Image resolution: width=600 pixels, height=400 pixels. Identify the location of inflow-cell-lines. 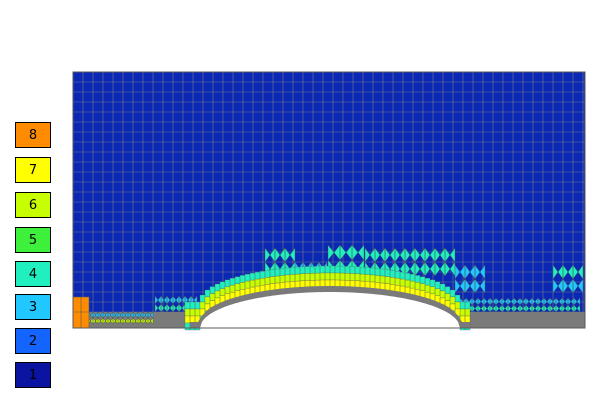
(81, 312).